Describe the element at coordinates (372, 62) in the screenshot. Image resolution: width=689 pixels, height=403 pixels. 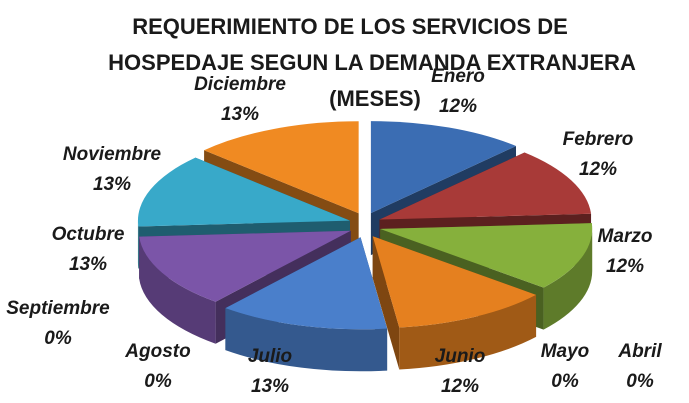
I see `chart-title: HOSPEDAJE SEGUN LA DEMANDA EXTRANJERA` at that location.